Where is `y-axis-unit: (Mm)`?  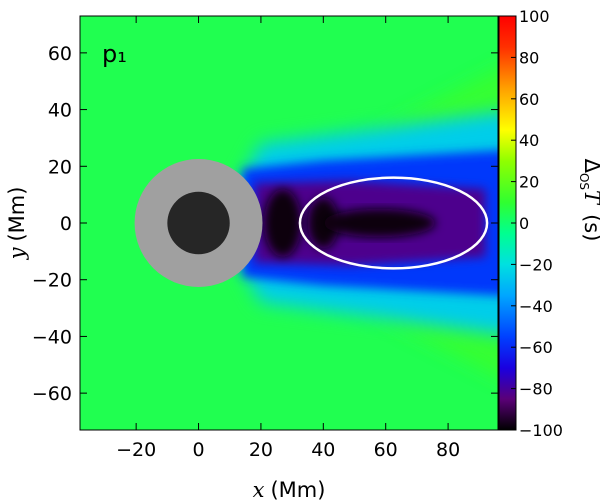
y-axis-unit: (Mm) is located at coordinates (17, 214).